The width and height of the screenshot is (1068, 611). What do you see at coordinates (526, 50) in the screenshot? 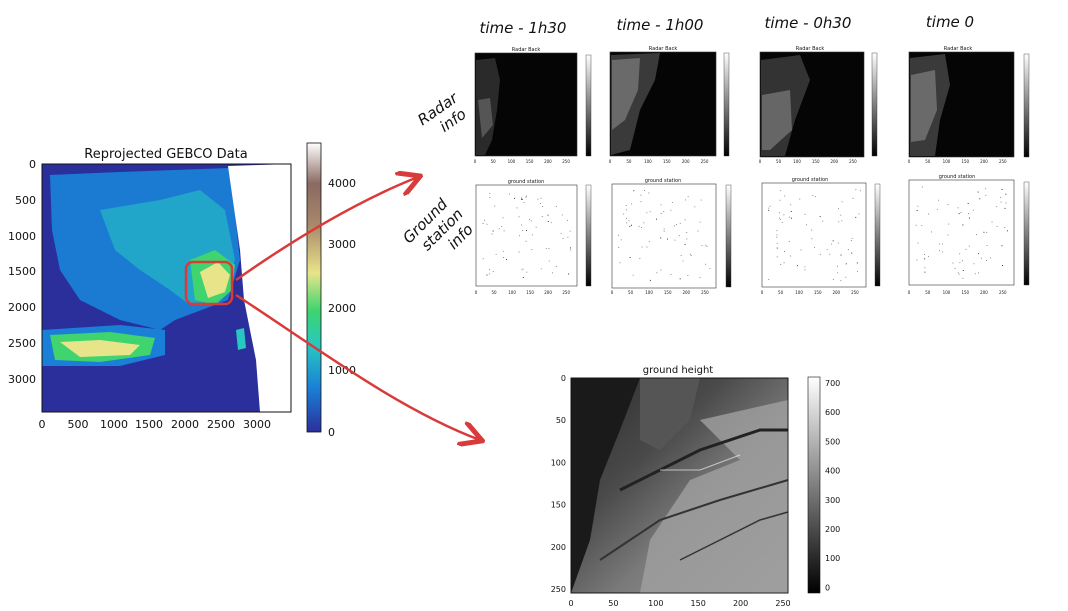
I see `radar-plot-1-title: Radar Back` at bounding box center [526, 50].